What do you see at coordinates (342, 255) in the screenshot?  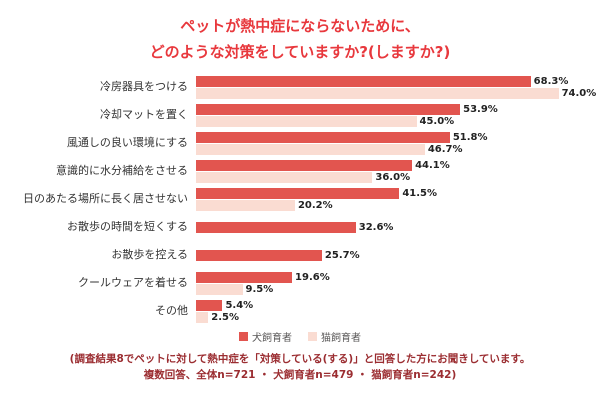 I see `value-label: 25.7%` at bounding box center [342, 255].